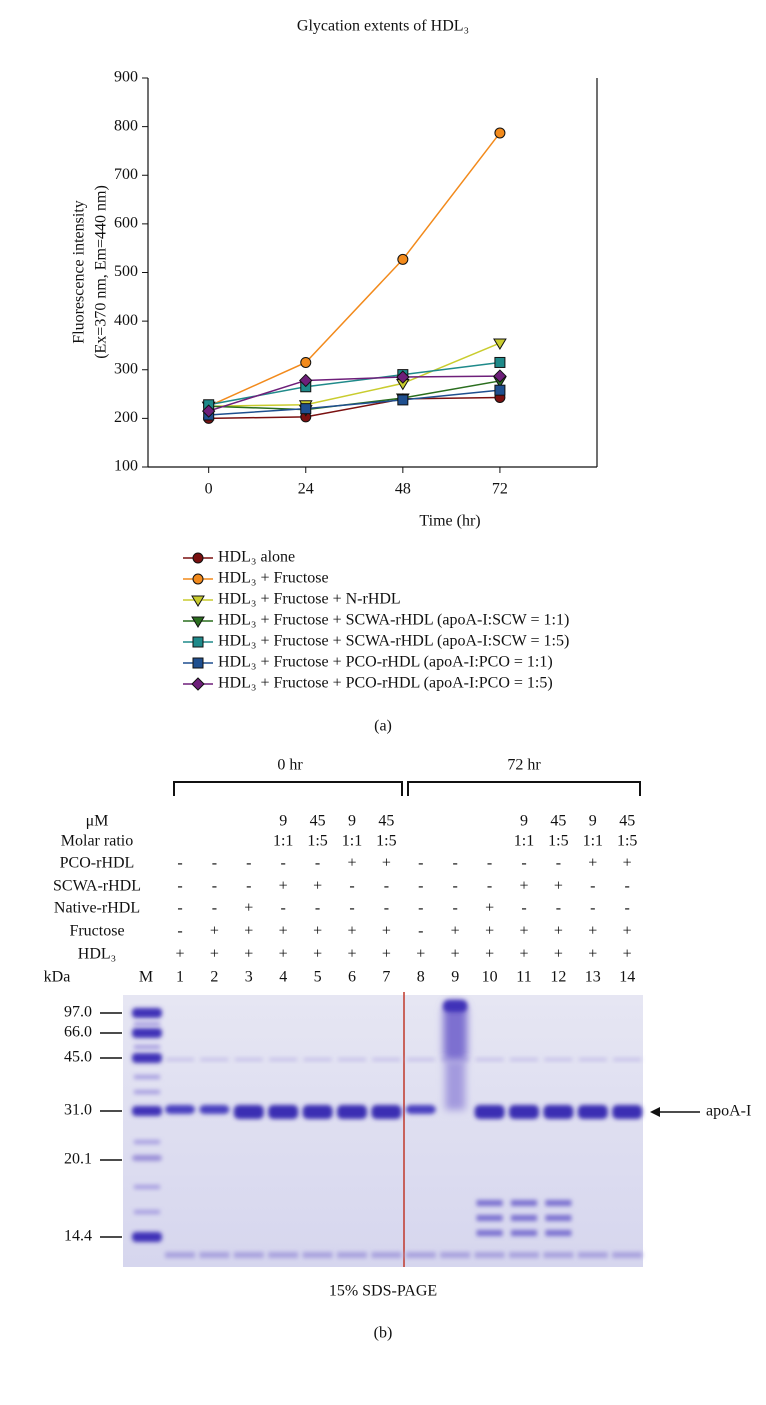 The width and height of the screenshot is (766, 1405). I want to click on x-tick-label: 72, so click(500, 489).